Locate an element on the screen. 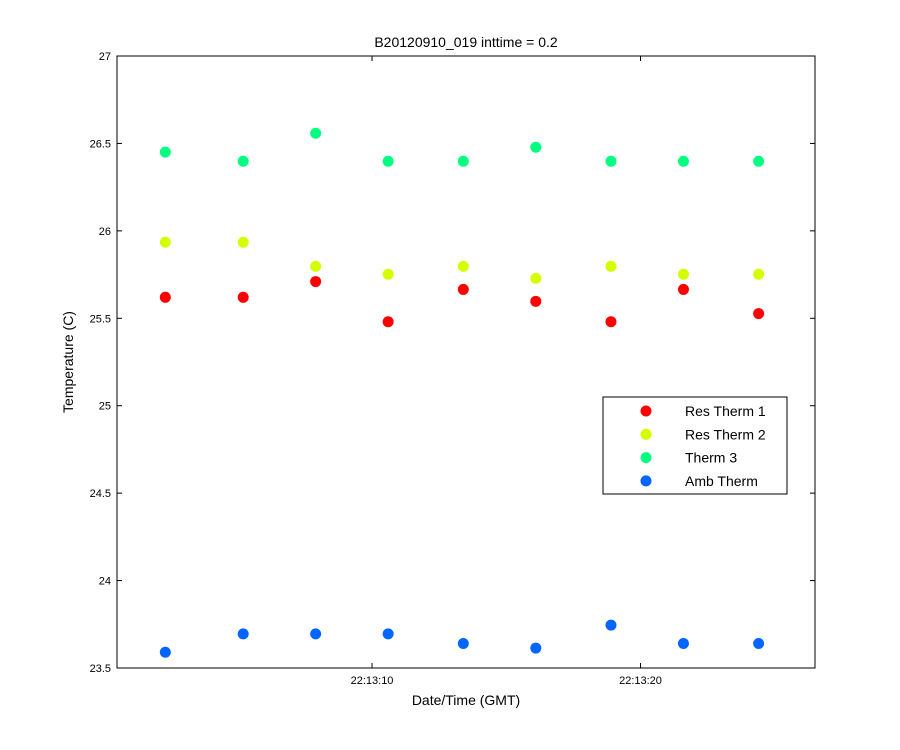  y-tick-label: 25.5 is located at coordinates (100, 319).